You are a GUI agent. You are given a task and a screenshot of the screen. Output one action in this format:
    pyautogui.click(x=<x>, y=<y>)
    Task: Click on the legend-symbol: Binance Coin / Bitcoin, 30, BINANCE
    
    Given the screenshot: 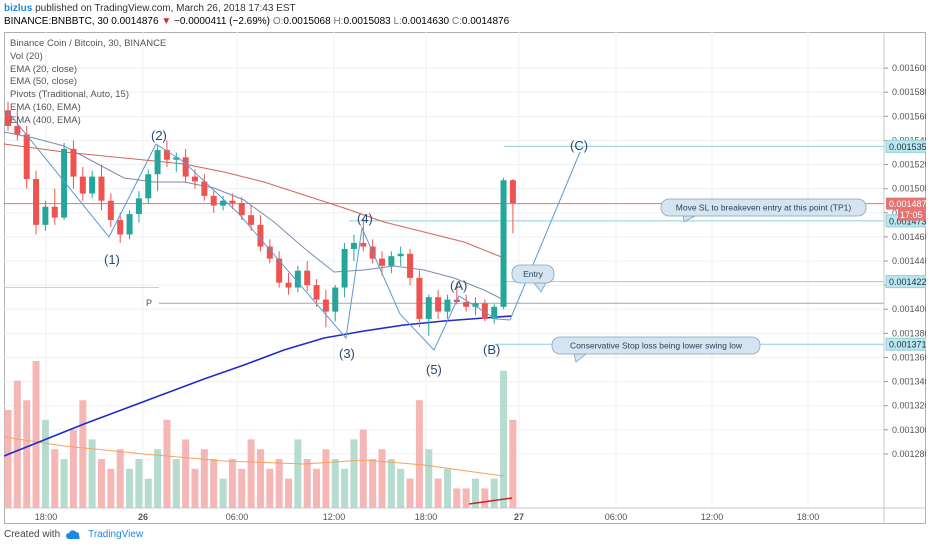 What is the action you would take?
    pyautogui.click(x=88, y=43)
    